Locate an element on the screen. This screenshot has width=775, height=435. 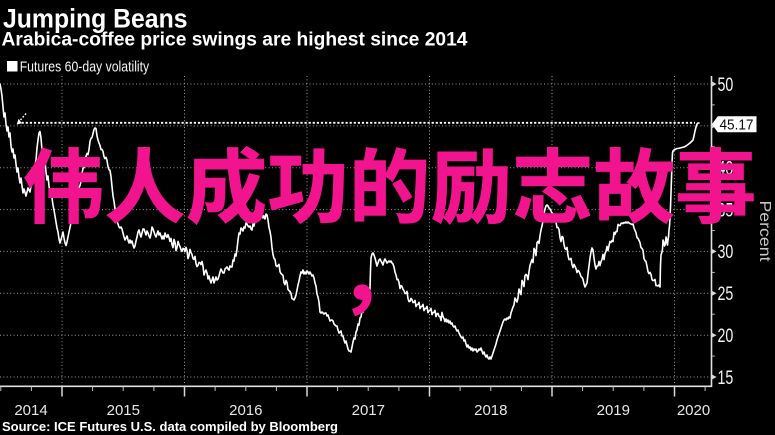
svg-text: 2014 is located at coordinates (30, 410).